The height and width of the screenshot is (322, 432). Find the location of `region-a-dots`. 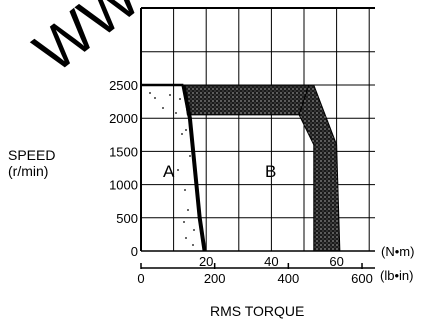

region-a-dots is located at coordinates (172, 169).